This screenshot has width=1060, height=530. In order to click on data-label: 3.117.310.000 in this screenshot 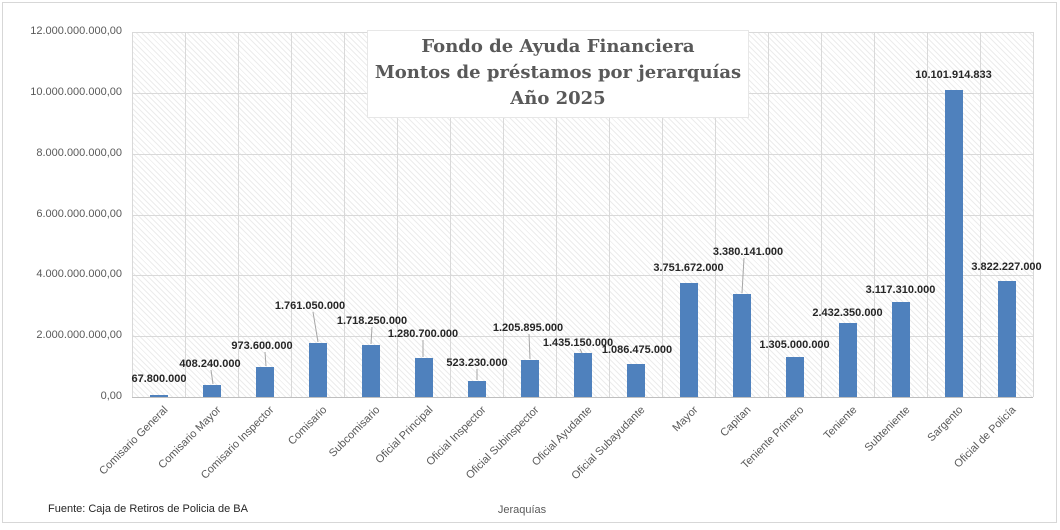, I will do `click(900, 290)`.